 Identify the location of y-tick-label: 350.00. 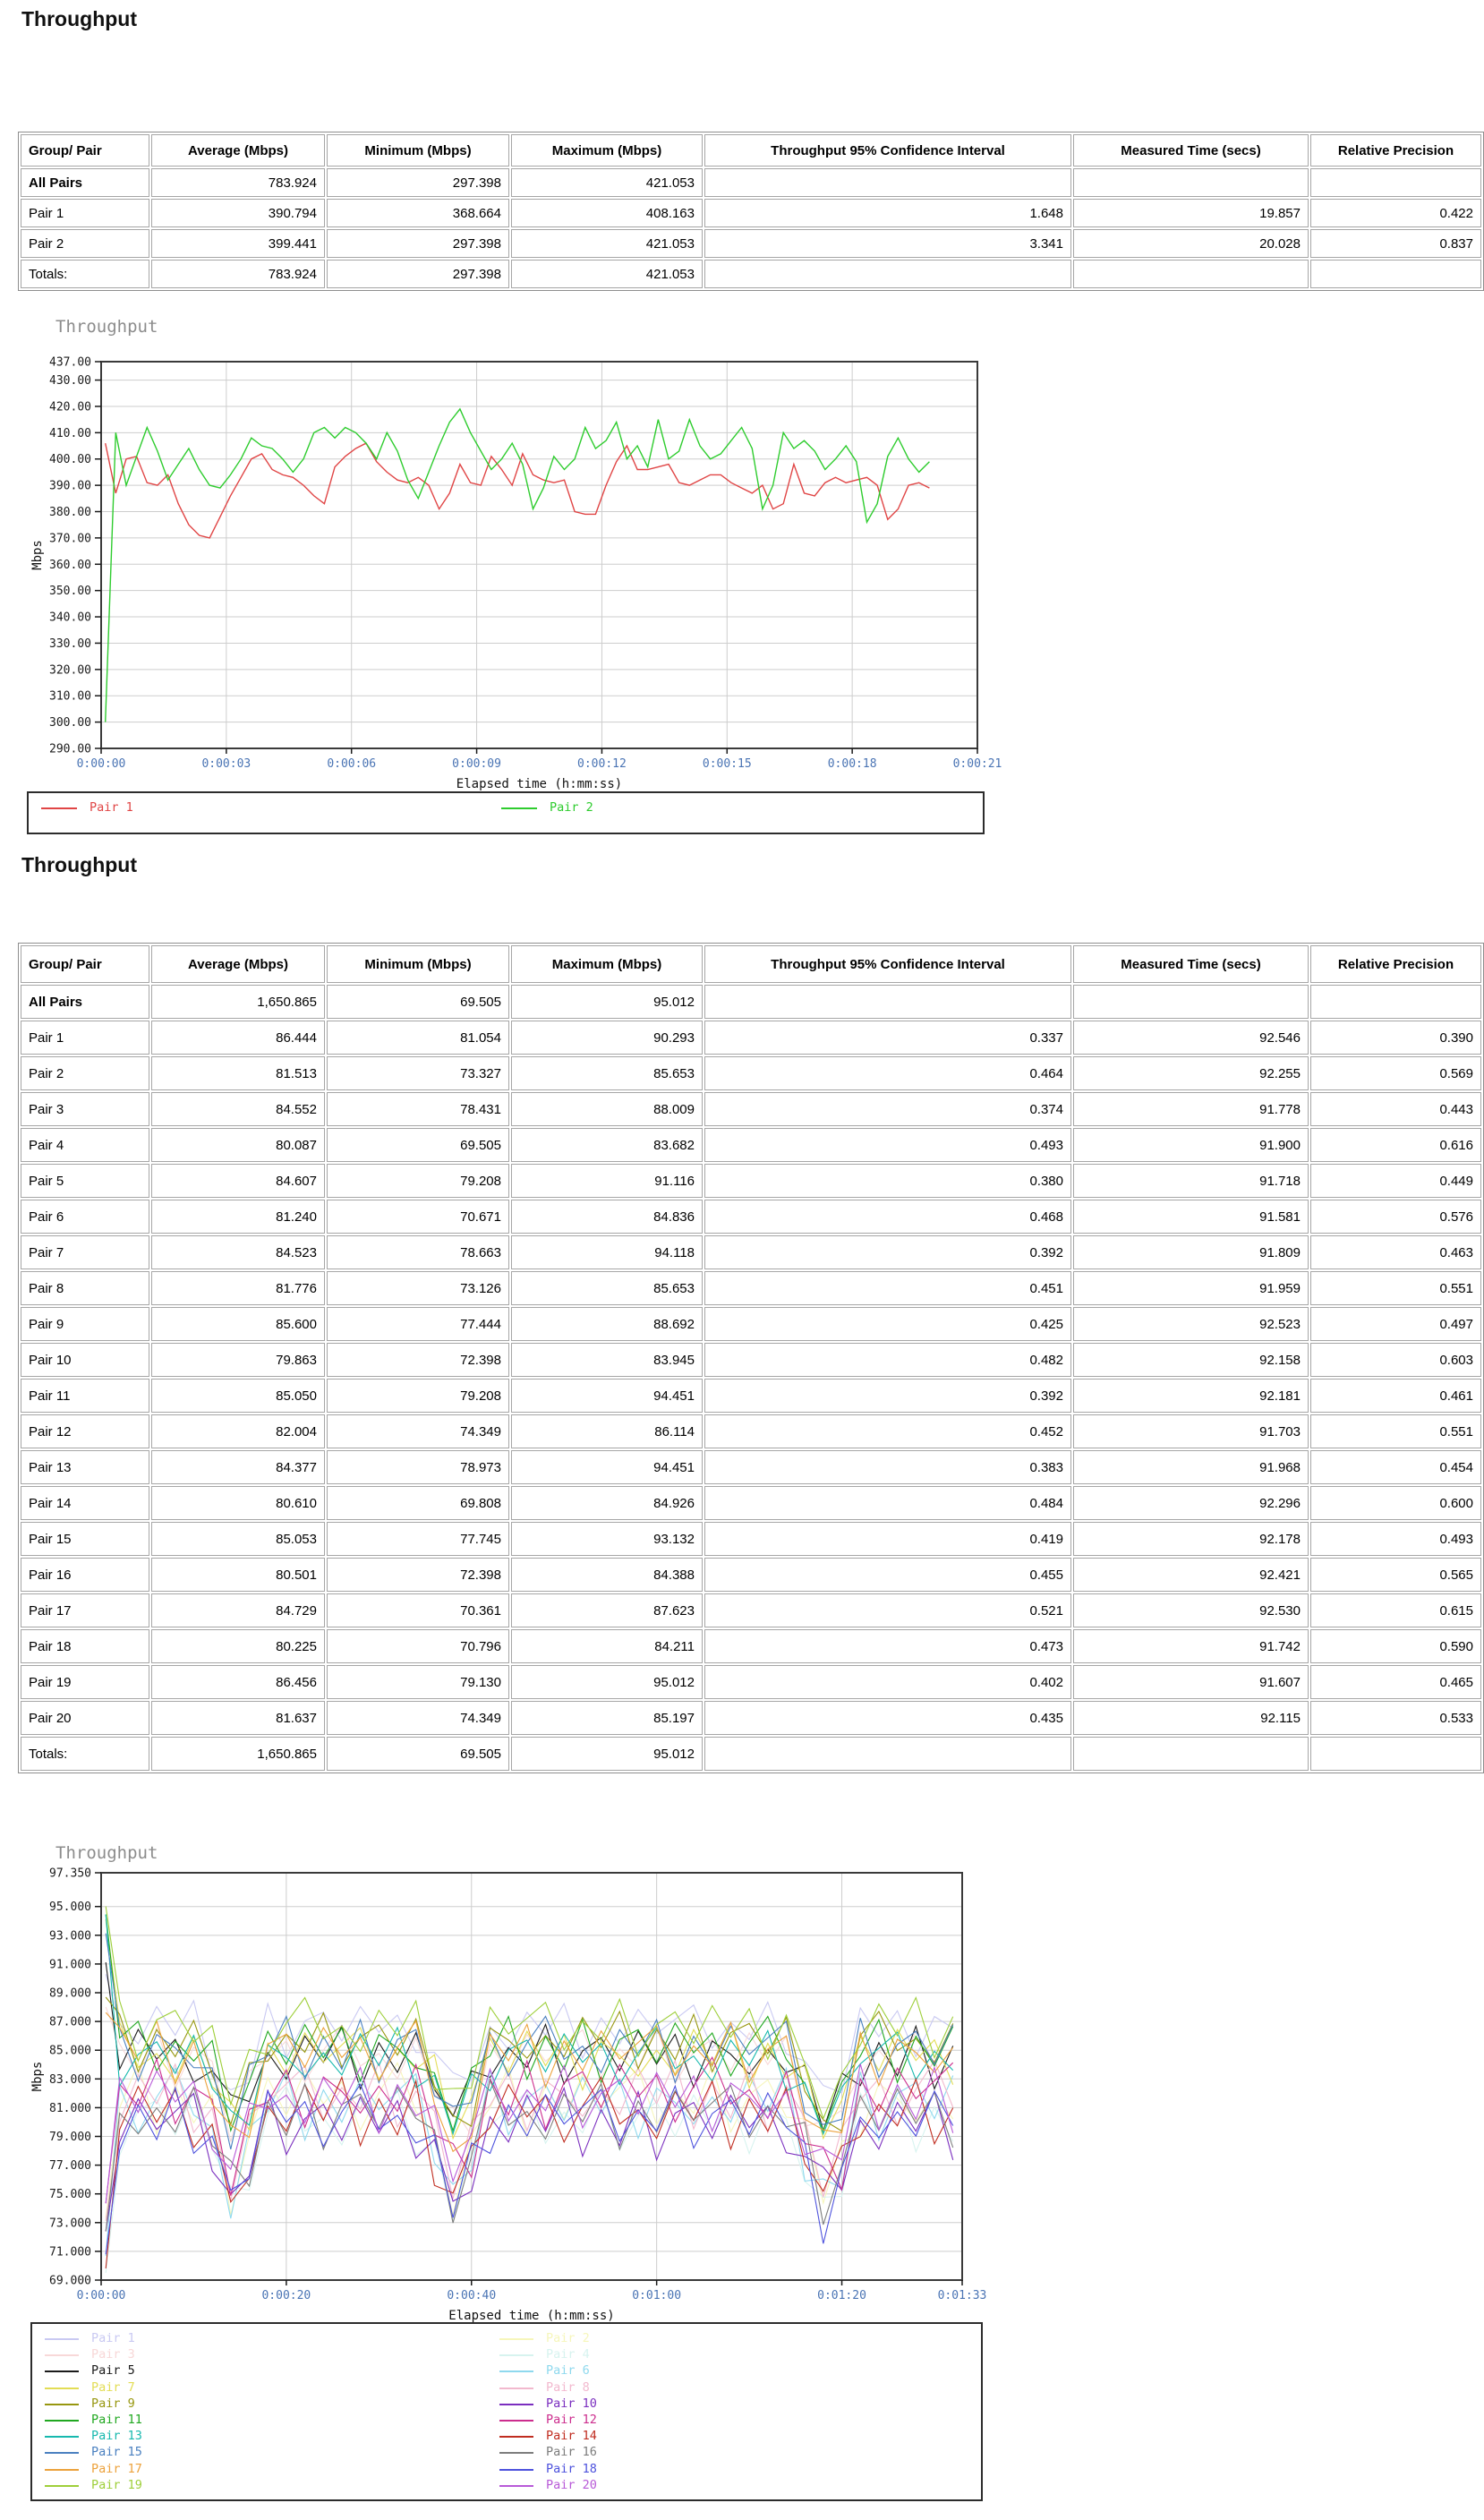
(70, 591).